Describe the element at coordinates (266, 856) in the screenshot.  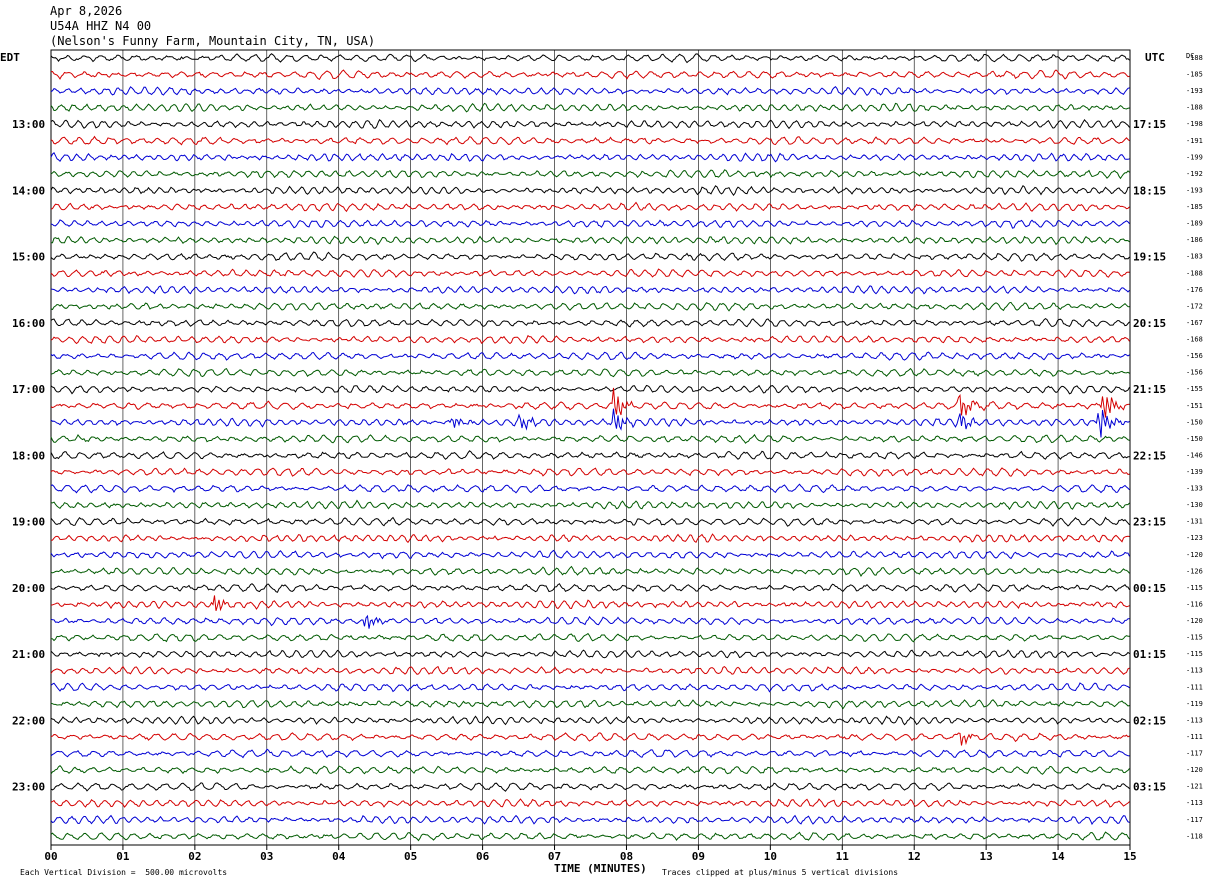
I see `x-tick-label: 03` at that location.